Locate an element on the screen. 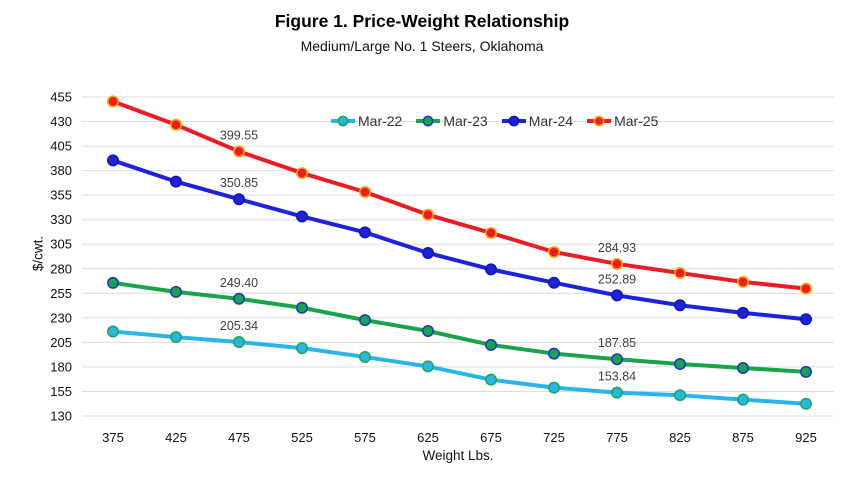  data-point-label: 187.85 is located at coordinates (617, 343).